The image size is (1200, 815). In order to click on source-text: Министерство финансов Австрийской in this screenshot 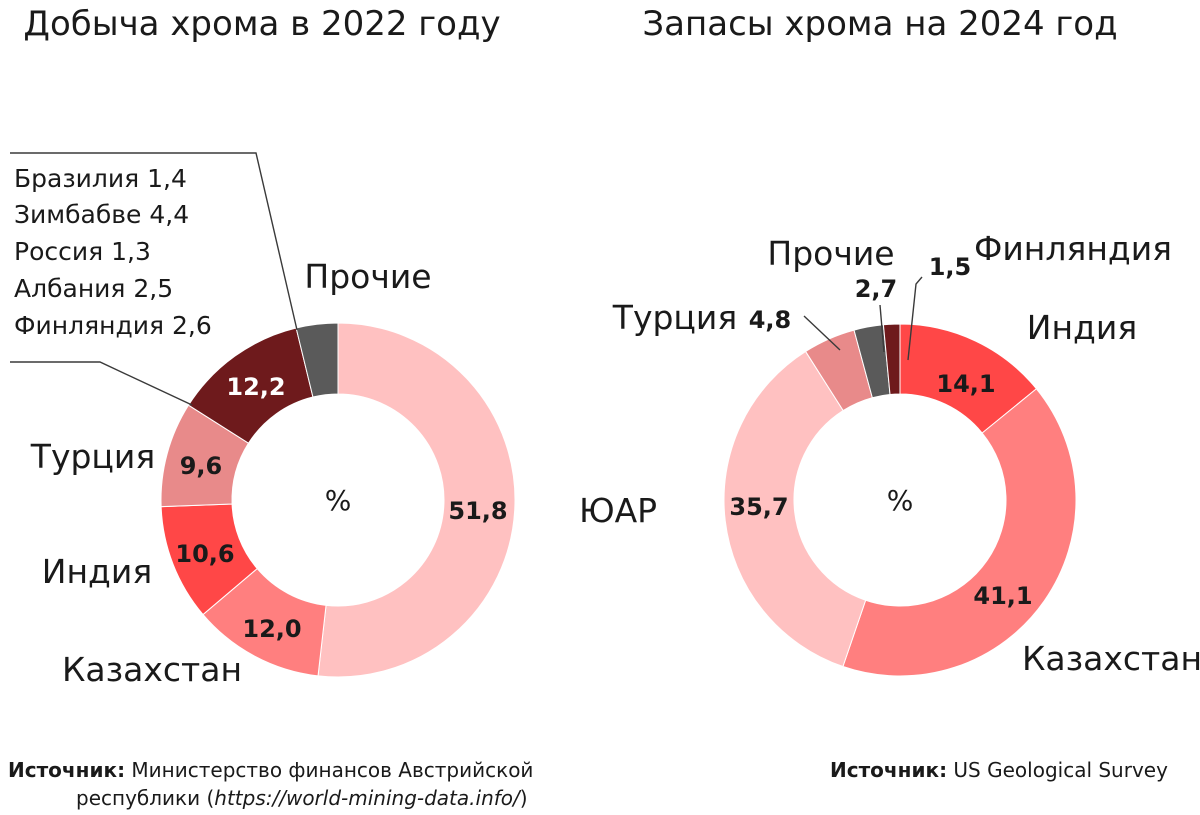, I will do `click(332, 770)`.